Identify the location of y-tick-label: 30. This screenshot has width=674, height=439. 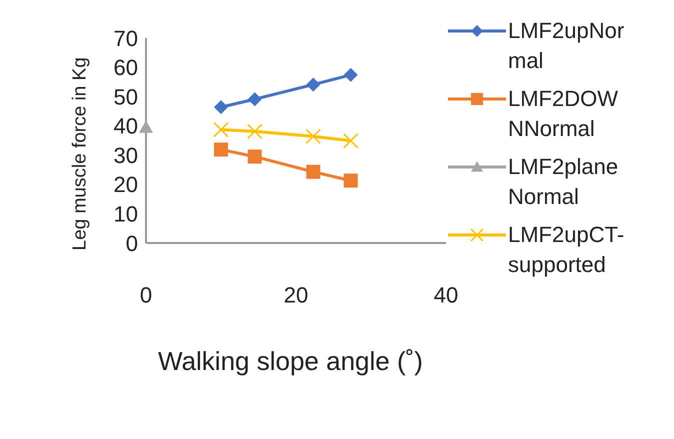
(126, 155).